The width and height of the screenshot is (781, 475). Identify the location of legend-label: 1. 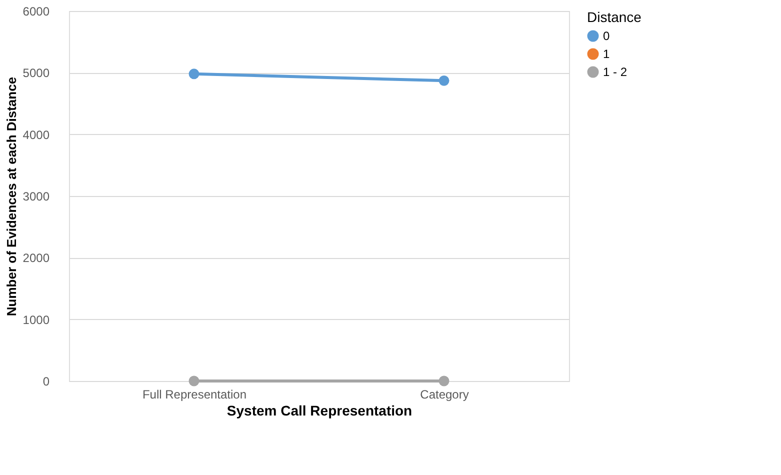
(606, 54).